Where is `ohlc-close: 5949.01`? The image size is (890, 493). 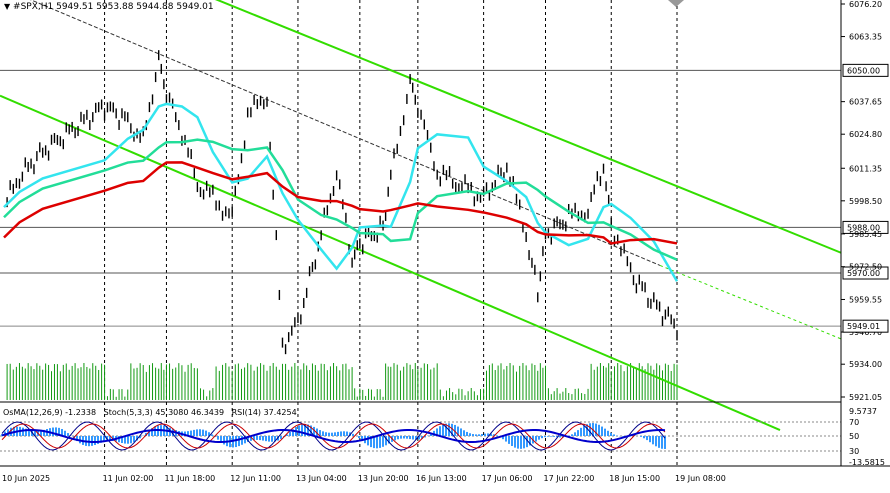
ohlc-close: 5949.01 is located at coordinates (195, 7).